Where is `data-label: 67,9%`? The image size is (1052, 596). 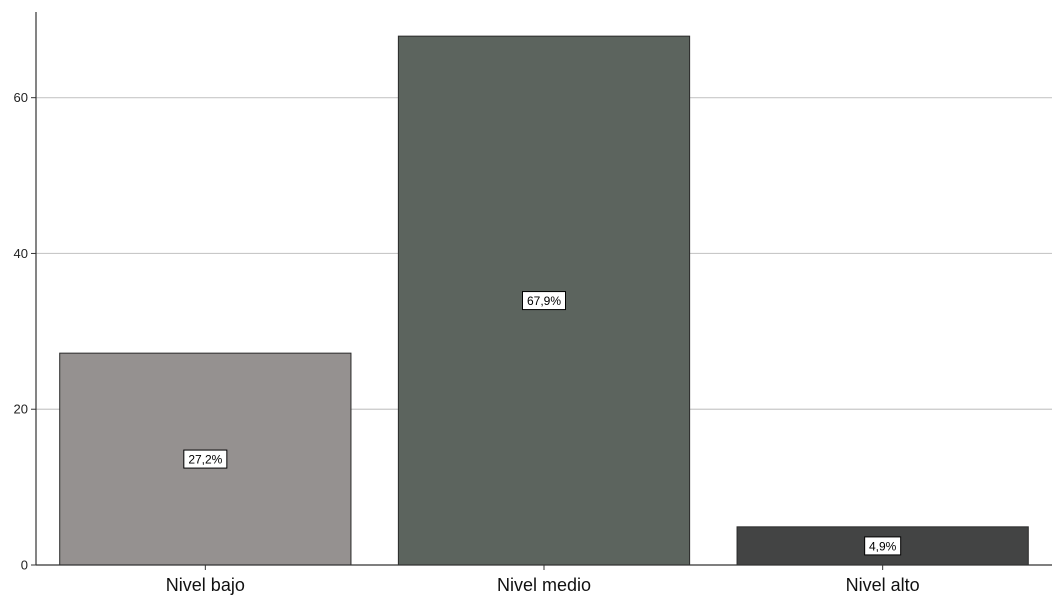 data-label: 67,9% is located at coordinates (544, 301).